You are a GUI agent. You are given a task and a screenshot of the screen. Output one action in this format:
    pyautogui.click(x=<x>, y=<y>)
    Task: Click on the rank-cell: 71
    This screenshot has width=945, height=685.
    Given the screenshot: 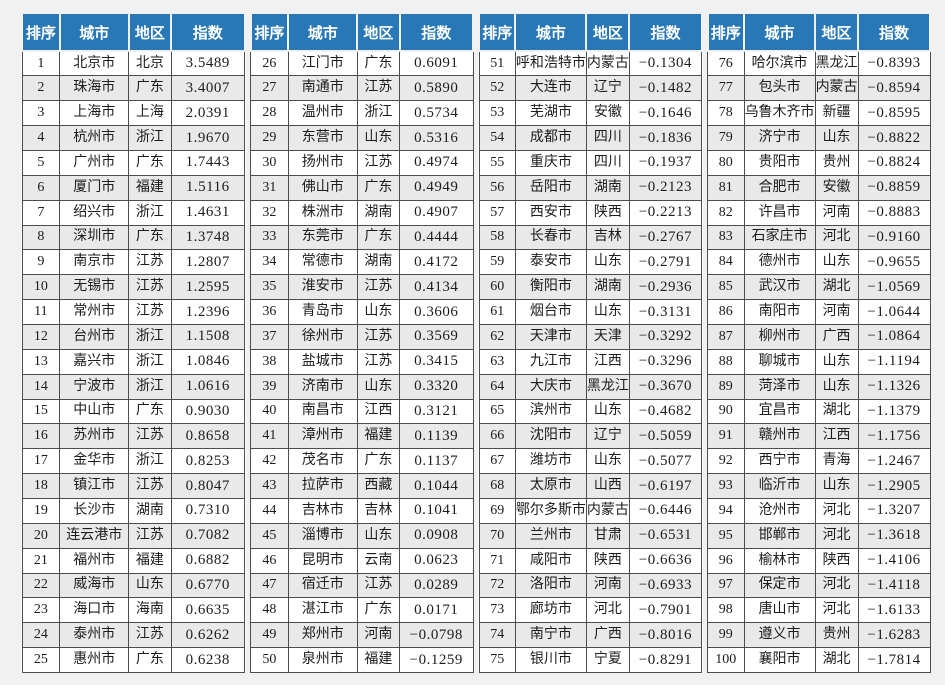 What is the action you would take?
    pyautogui.click(x=497, y=560)
    